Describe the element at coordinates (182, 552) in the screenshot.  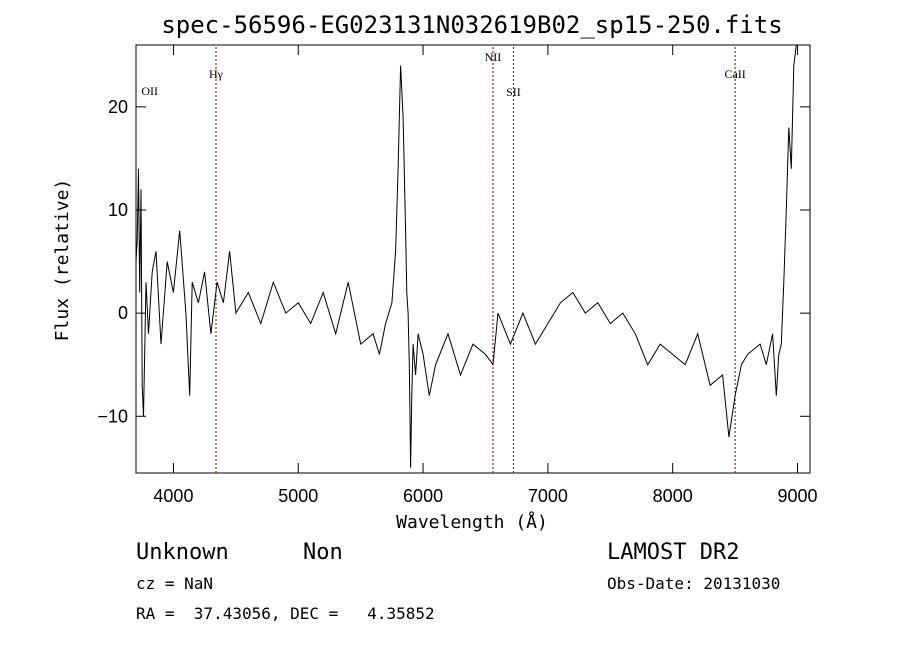
I see `class-label: Unknown` at that location.